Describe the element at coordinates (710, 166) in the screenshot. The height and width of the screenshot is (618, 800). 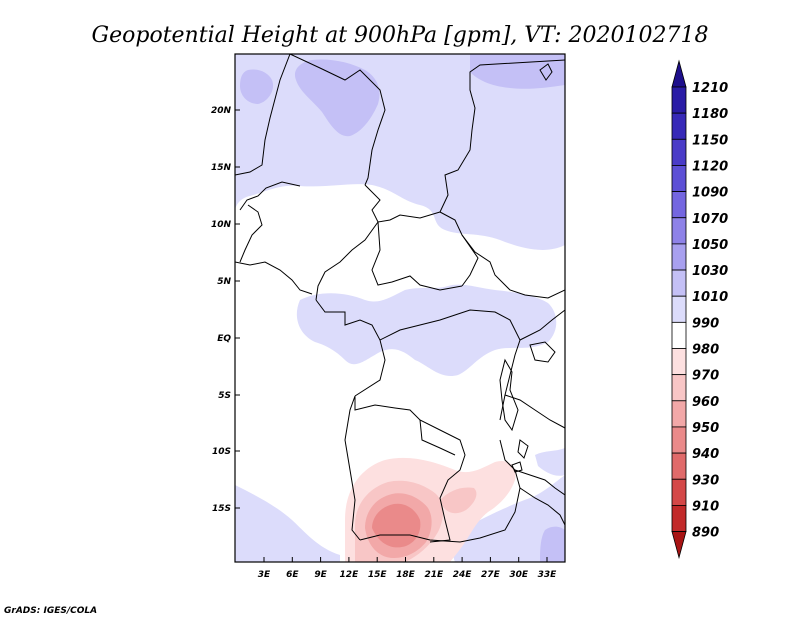
I see `colorbar-level-label: 1120` at that location.